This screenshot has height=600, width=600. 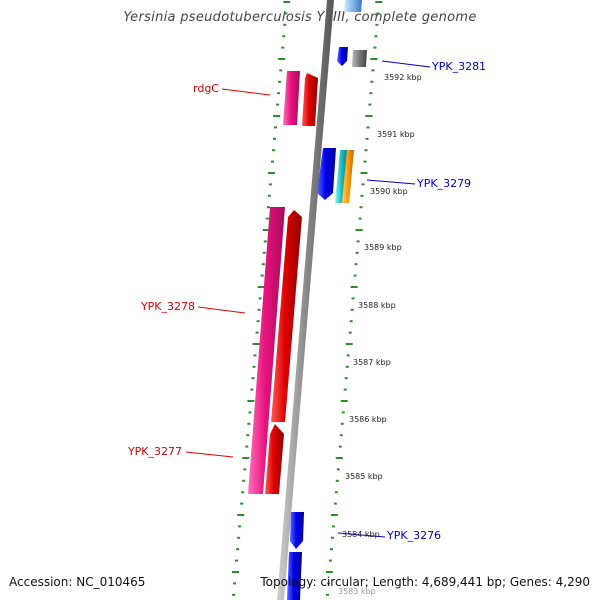 I want to click on scale-label: 3588 kbp, so click(x=377, y=305).